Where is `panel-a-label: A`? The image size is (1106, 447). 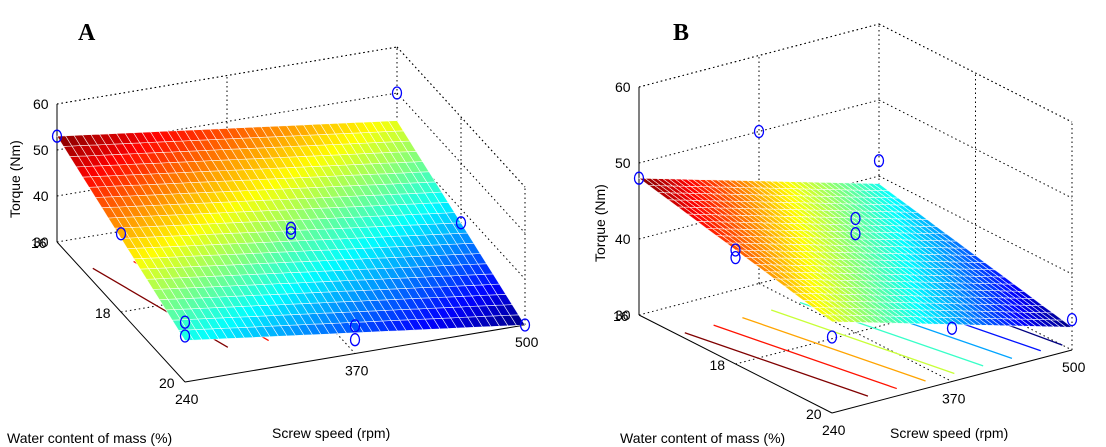
panel-a-label: A is located at coordinates (87, 33).